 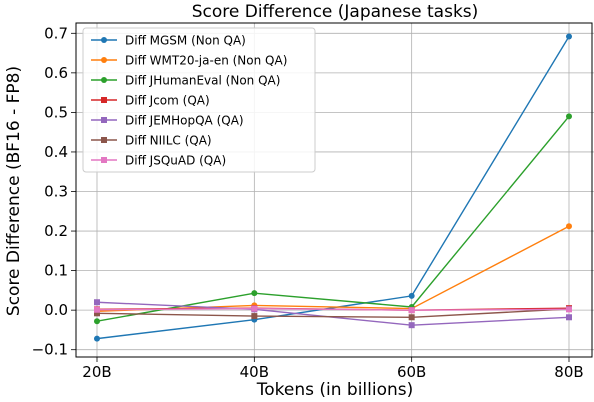 I want to click on legend-item: Diff JEMHopQA (QA), so click(x=167, y=121).